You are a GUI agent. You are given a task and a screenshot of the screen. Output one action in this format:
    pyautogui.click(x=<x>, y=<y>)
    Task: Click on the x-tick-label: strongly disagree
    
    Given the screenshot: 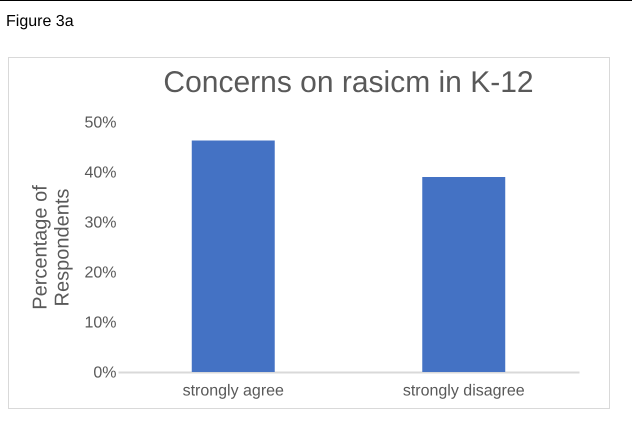 What is the action you would take?
    pyautogui.click(x=463, y=391)
    